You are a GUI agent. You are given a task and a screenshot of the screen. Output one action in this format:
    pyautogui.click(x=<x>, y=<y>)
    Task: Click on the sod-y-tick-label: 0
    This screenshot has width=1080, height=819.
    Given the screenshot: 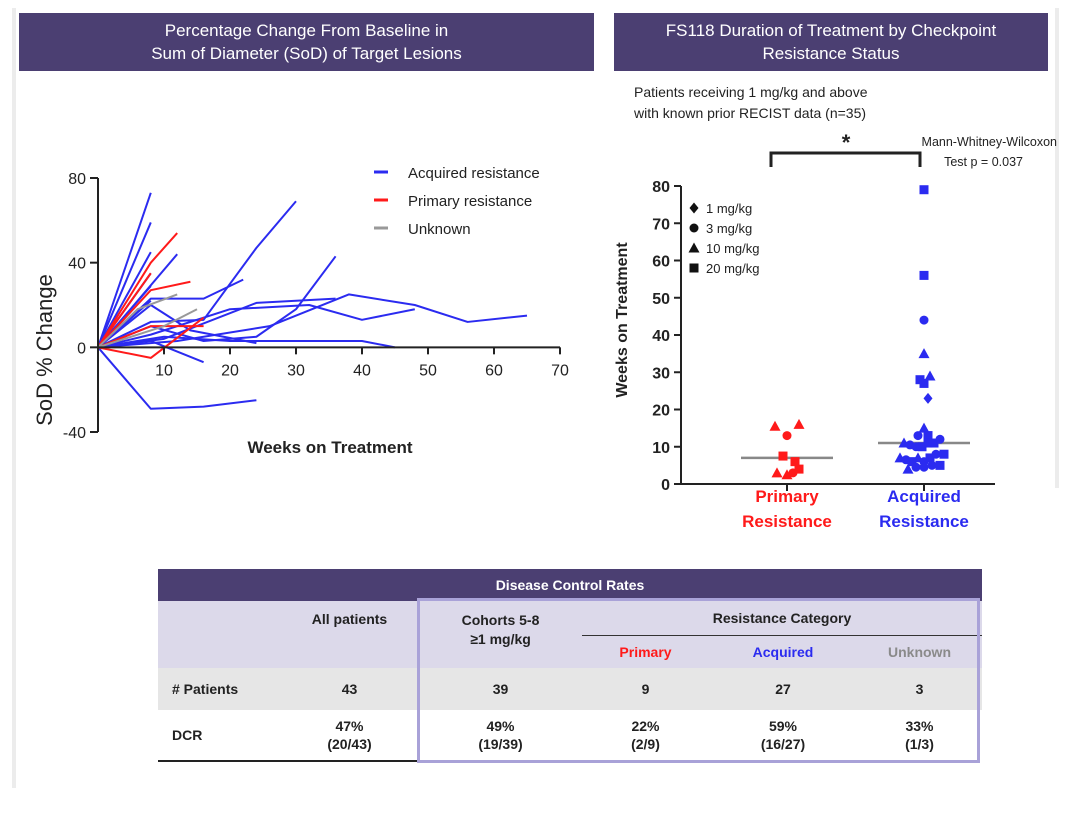 What is the action you would take?
    pyautogui.click(x=81, y=348)
    